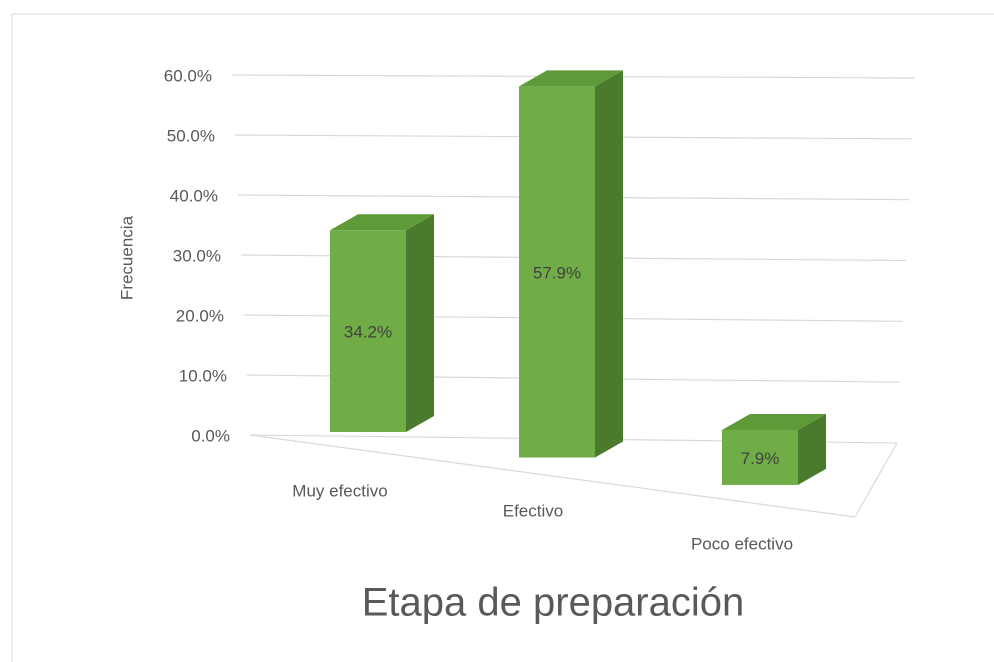 This screenshot has height=662, width=994. What do you see at coordinates (339, 490) in the screenshot?
I see `x-tick-label: Muy efectivo` at bounding box center [339, 490].